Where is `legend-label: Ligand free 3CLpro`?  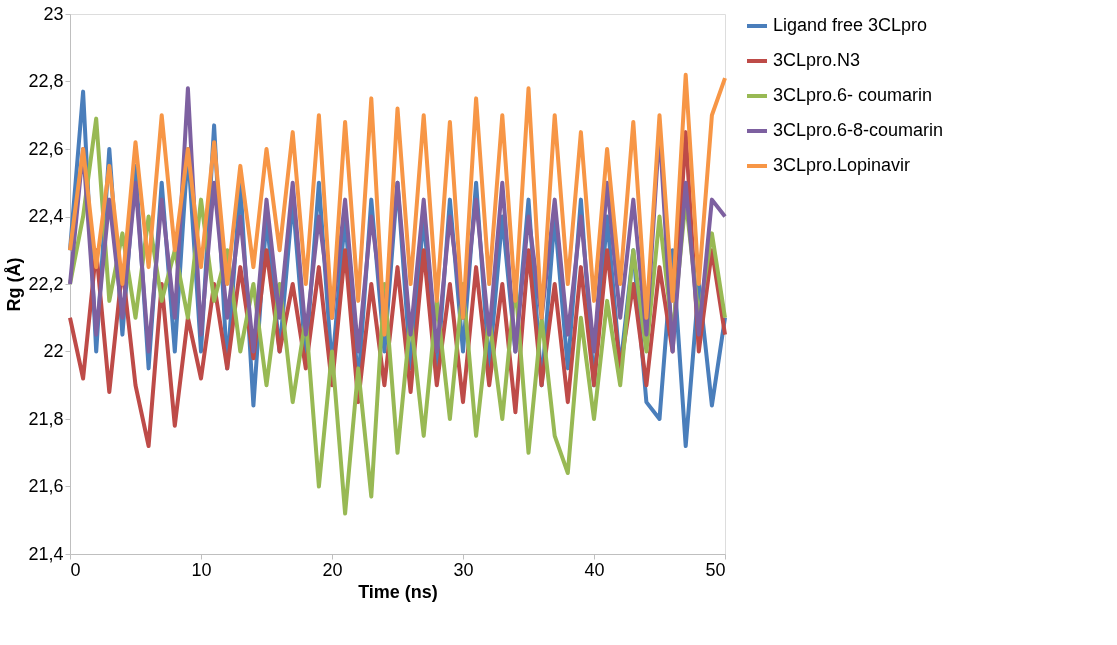 legend-label: Ligand free 3CLpro is located at coordinates (850, 25).